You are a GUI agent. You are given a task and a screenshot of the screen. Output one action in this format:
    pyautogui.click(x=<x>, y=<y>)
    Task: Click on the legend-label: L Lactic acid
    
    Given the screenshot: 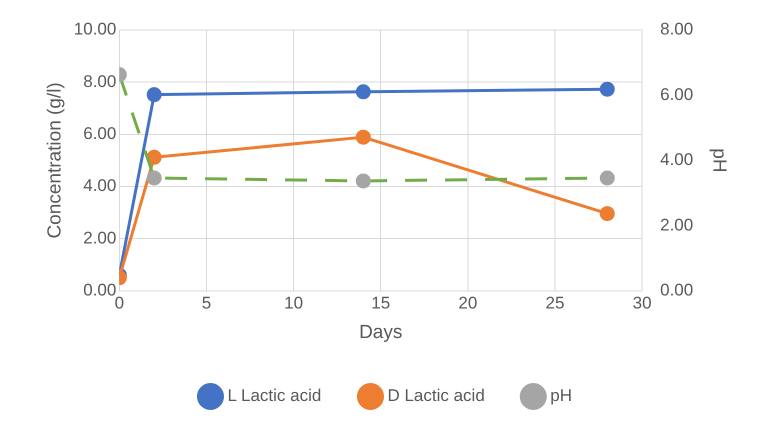 What is the action you would take?
    pyautogui.click(x=274, y=396)
    